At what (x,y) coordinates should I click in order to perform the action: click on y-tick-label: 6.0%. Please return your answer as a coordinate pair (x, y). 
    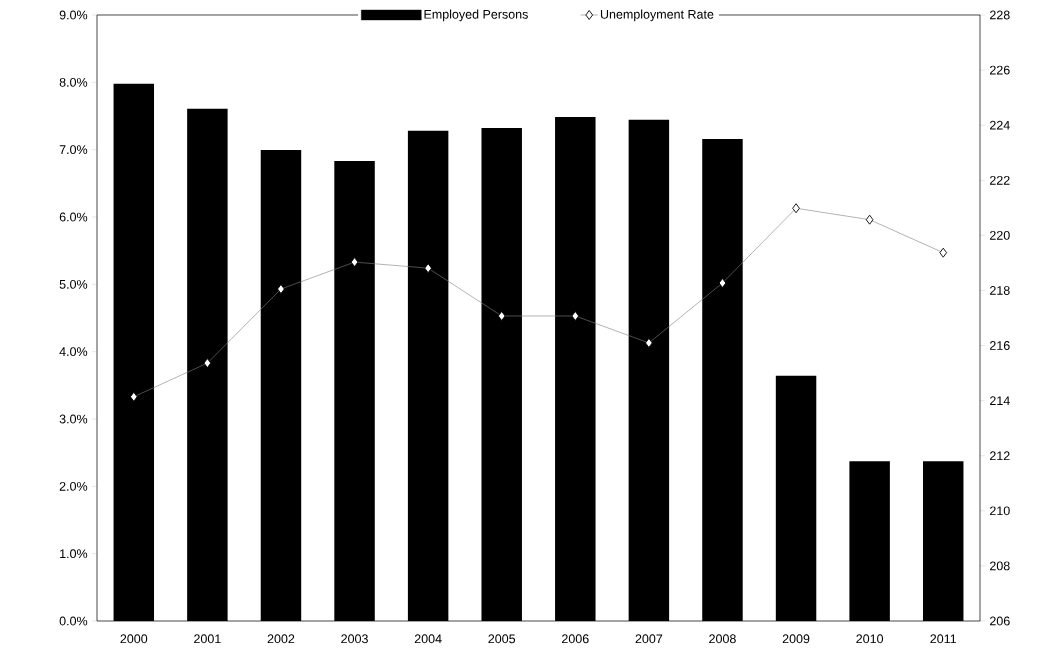
    Looking at the image, I should click on (73, 217).